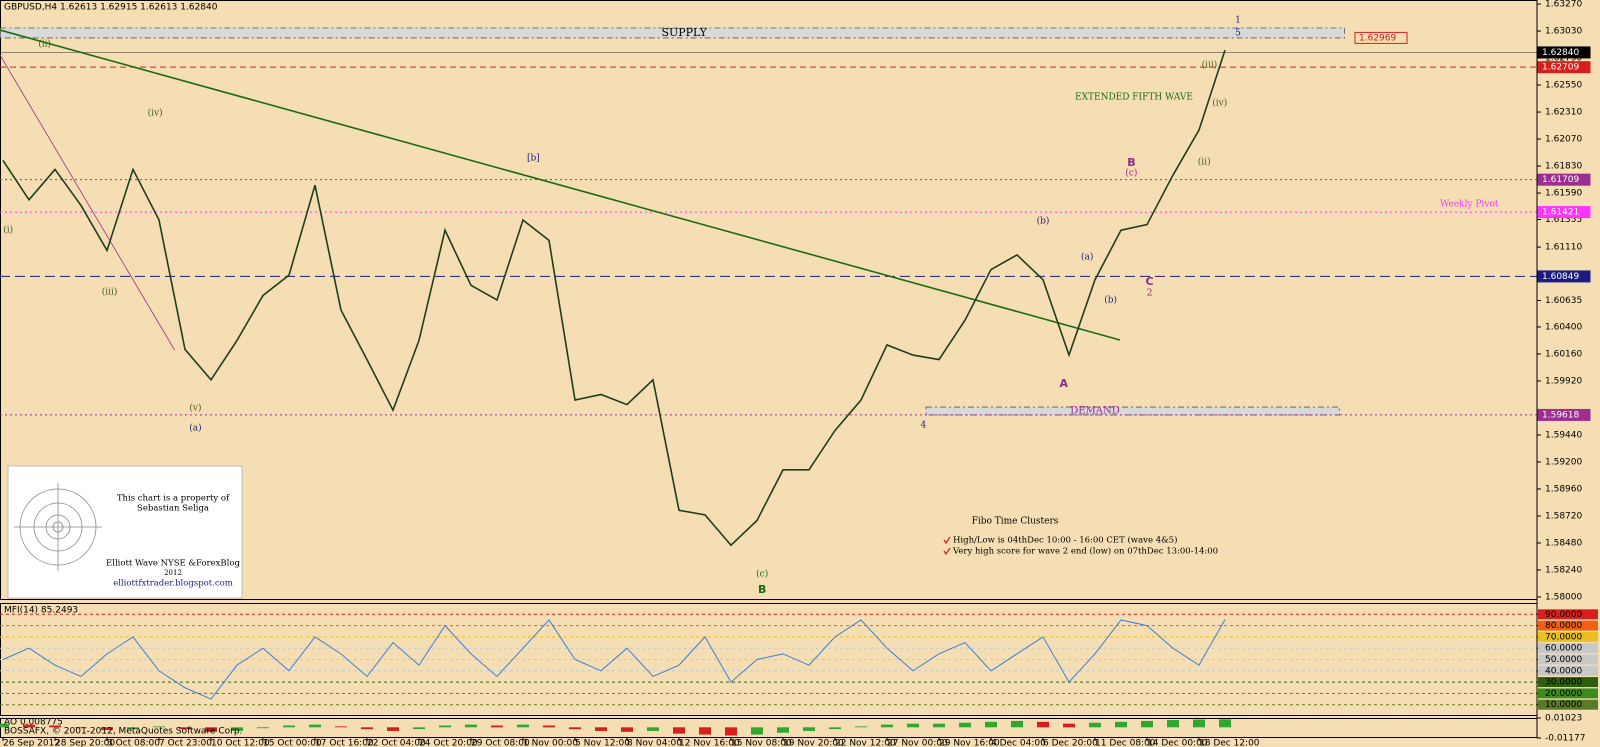  What do you see at coordinates (58, 527) in the screenshot?
I see `credit-logo` at bounding box center [58, 527].